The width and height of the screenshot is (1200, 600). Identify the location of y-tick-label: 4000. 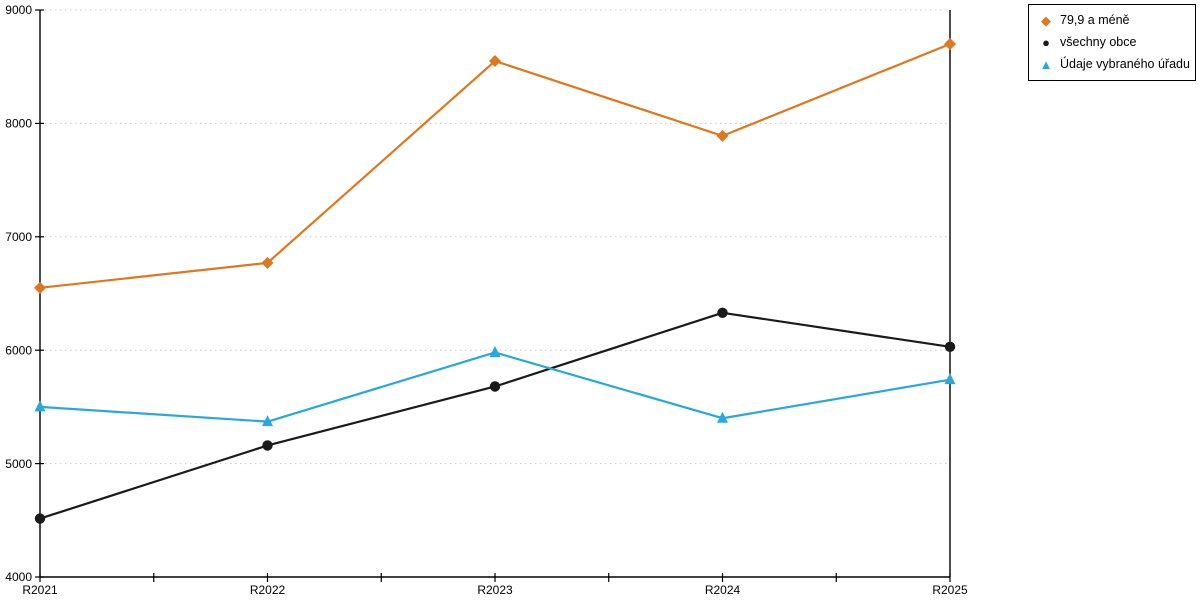
(18, 577).